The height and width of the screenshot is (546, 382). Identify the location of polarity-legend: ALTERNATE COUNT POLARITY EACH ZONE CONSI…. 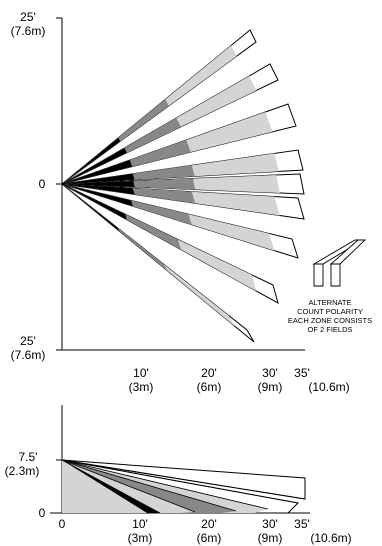
(330, 286).